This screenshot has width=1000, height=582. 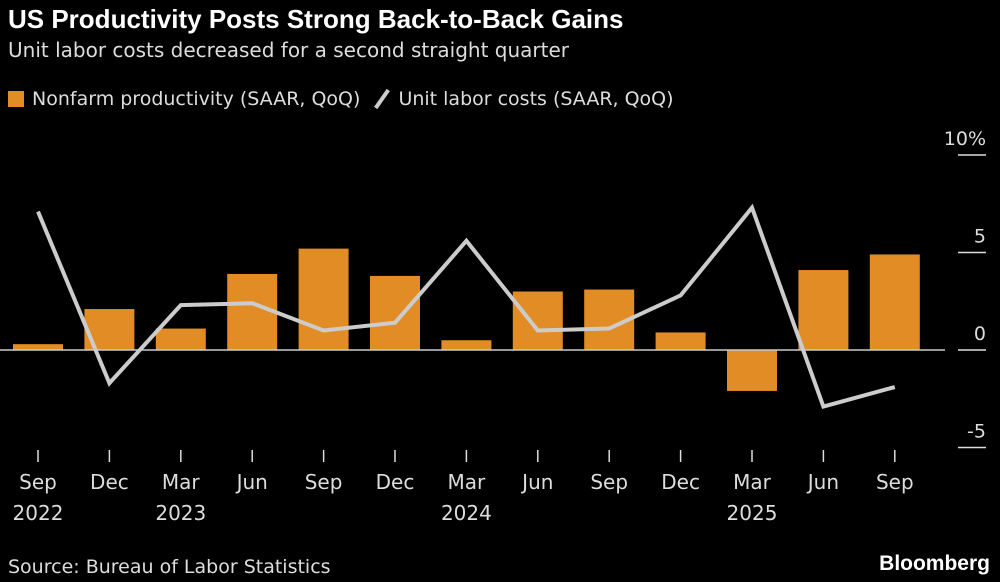 I want to click on legend-swatch-productivity, so click(x=16, y=99).